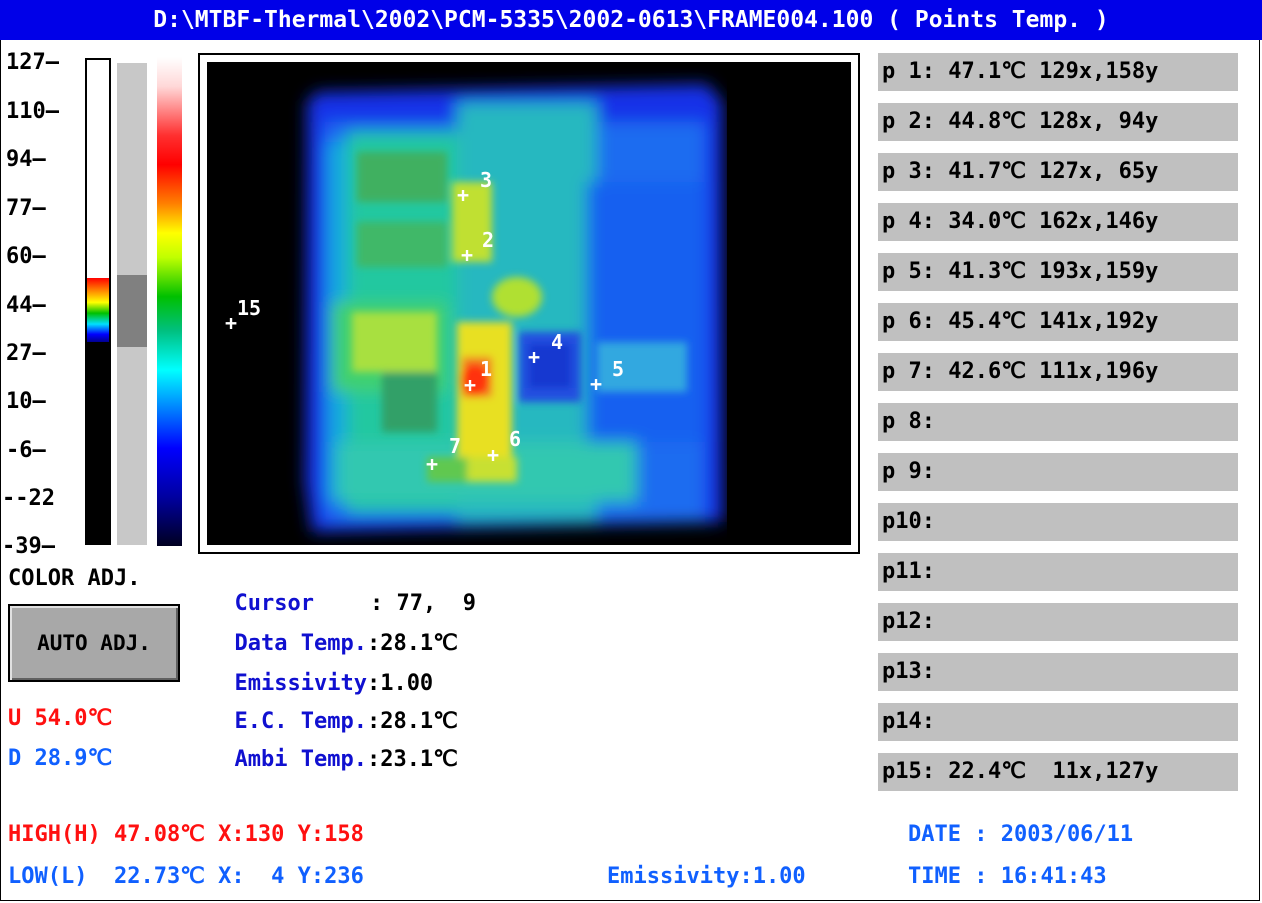  Describe the element at coordinates (249, 308) in the screenshot. I see `marker-15-label: 15` at that location.